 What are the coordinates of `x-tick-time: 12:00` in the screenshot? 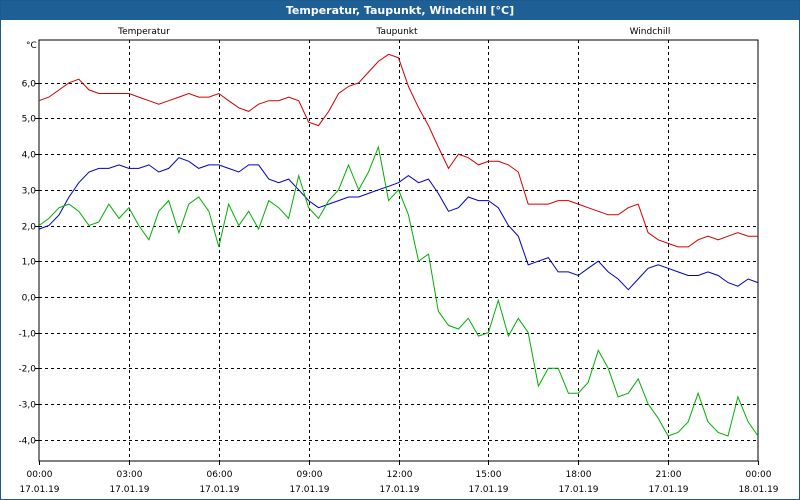 It's located at (400, 475).